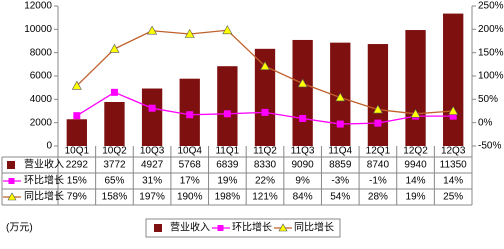 The width and height of the screenshot is (504, 249). I want to click on y2-tick-label: 0%, so click(485, 122).